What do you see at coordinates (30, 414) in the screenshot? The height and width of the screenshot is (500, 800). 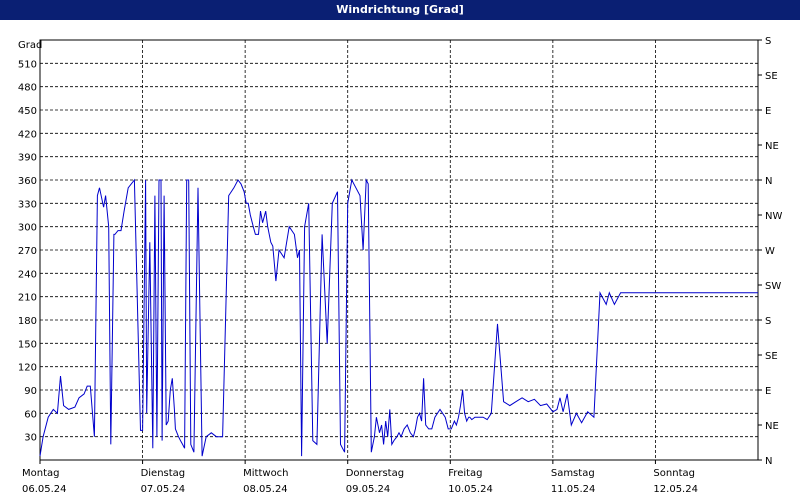 I see `y-tick-label: 60` at bounding box center [30, 414].